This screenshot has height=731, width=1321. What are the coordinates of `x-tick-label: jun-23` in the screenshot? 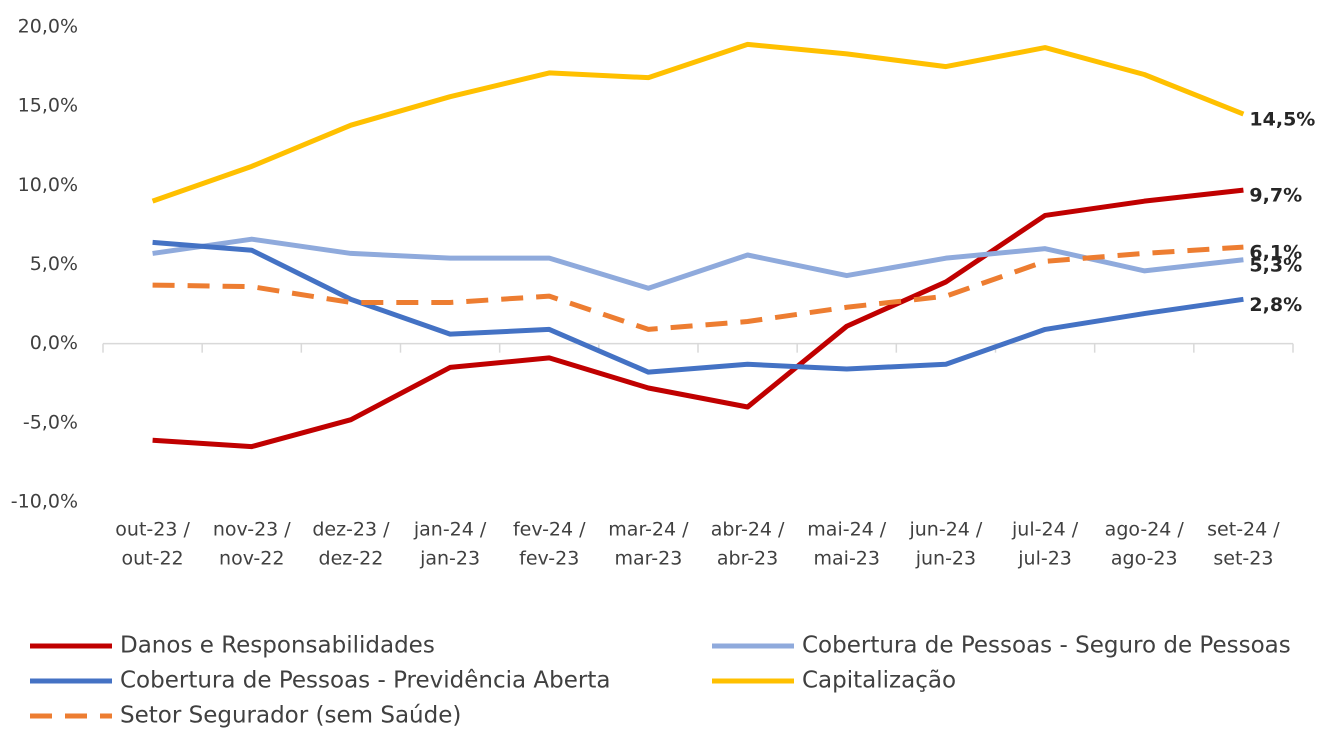 It's located at (945, 559).